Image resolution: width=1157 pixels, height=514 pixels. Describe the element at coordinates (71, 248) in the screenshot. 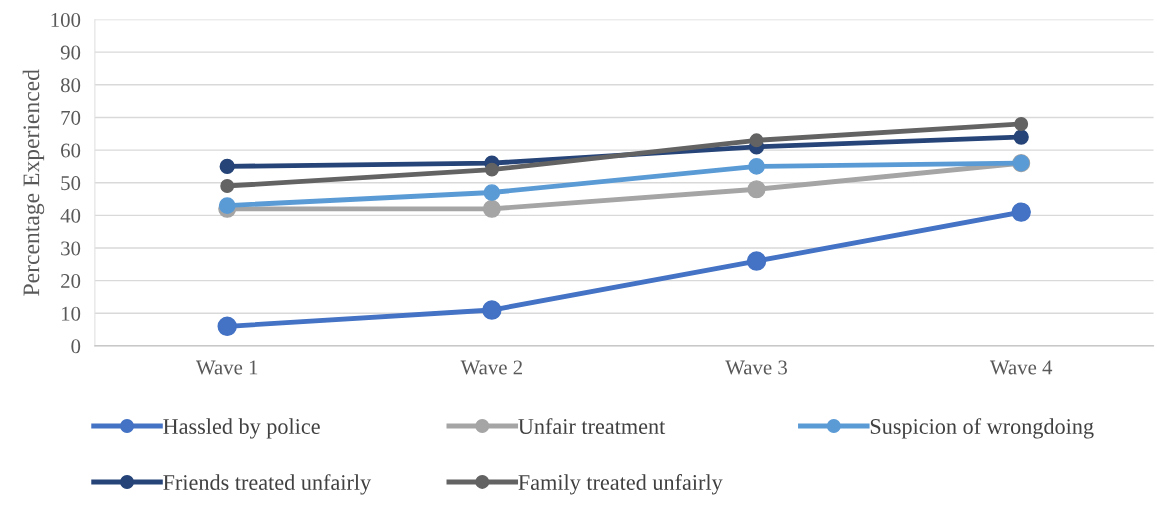

I see `y-tick-label: 30` at that location.